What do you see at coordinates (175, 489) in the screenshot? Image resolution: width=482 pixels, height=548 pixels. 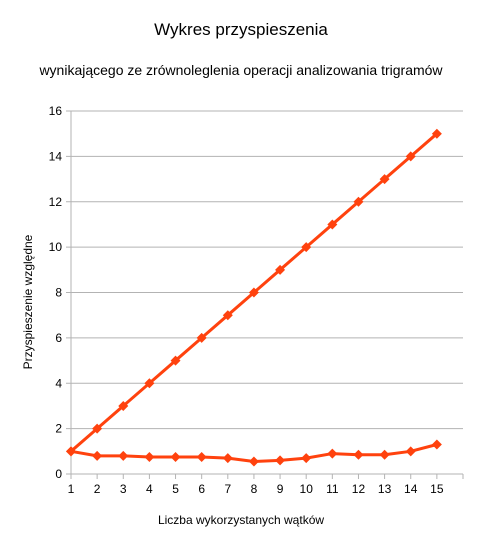 I see `x-tick-label: 5` at bounding box center [175, 489].